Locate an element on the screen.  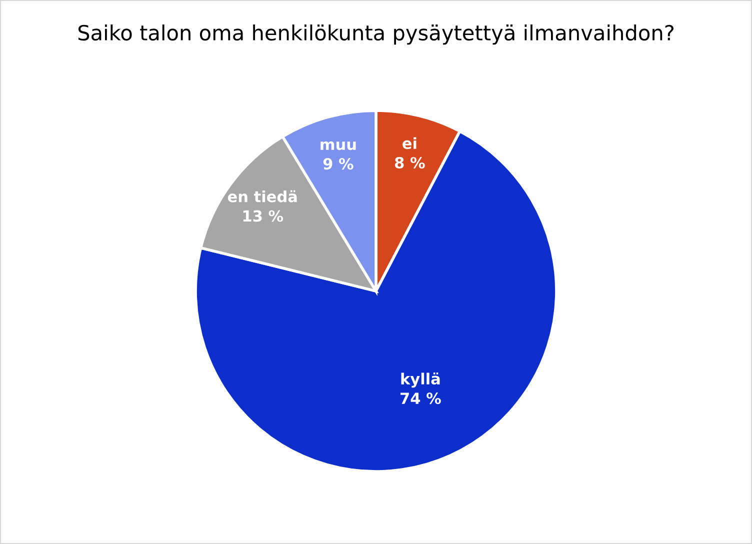
slice-label: kyllä is located at coordinates (420, 380).